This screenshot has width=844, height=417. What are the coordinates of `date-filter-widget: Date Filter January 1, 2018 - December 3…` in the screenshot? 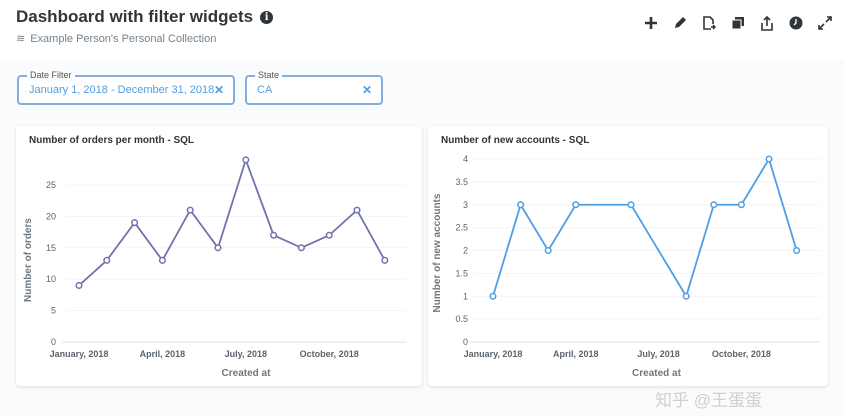 It's located at (126, 87).